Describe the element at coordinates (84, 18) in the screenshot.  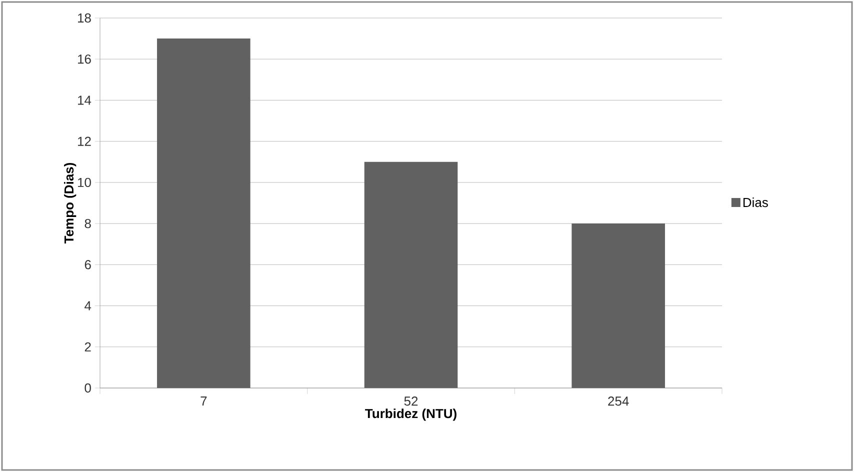
I see `y-tick-label: 18` at that location.